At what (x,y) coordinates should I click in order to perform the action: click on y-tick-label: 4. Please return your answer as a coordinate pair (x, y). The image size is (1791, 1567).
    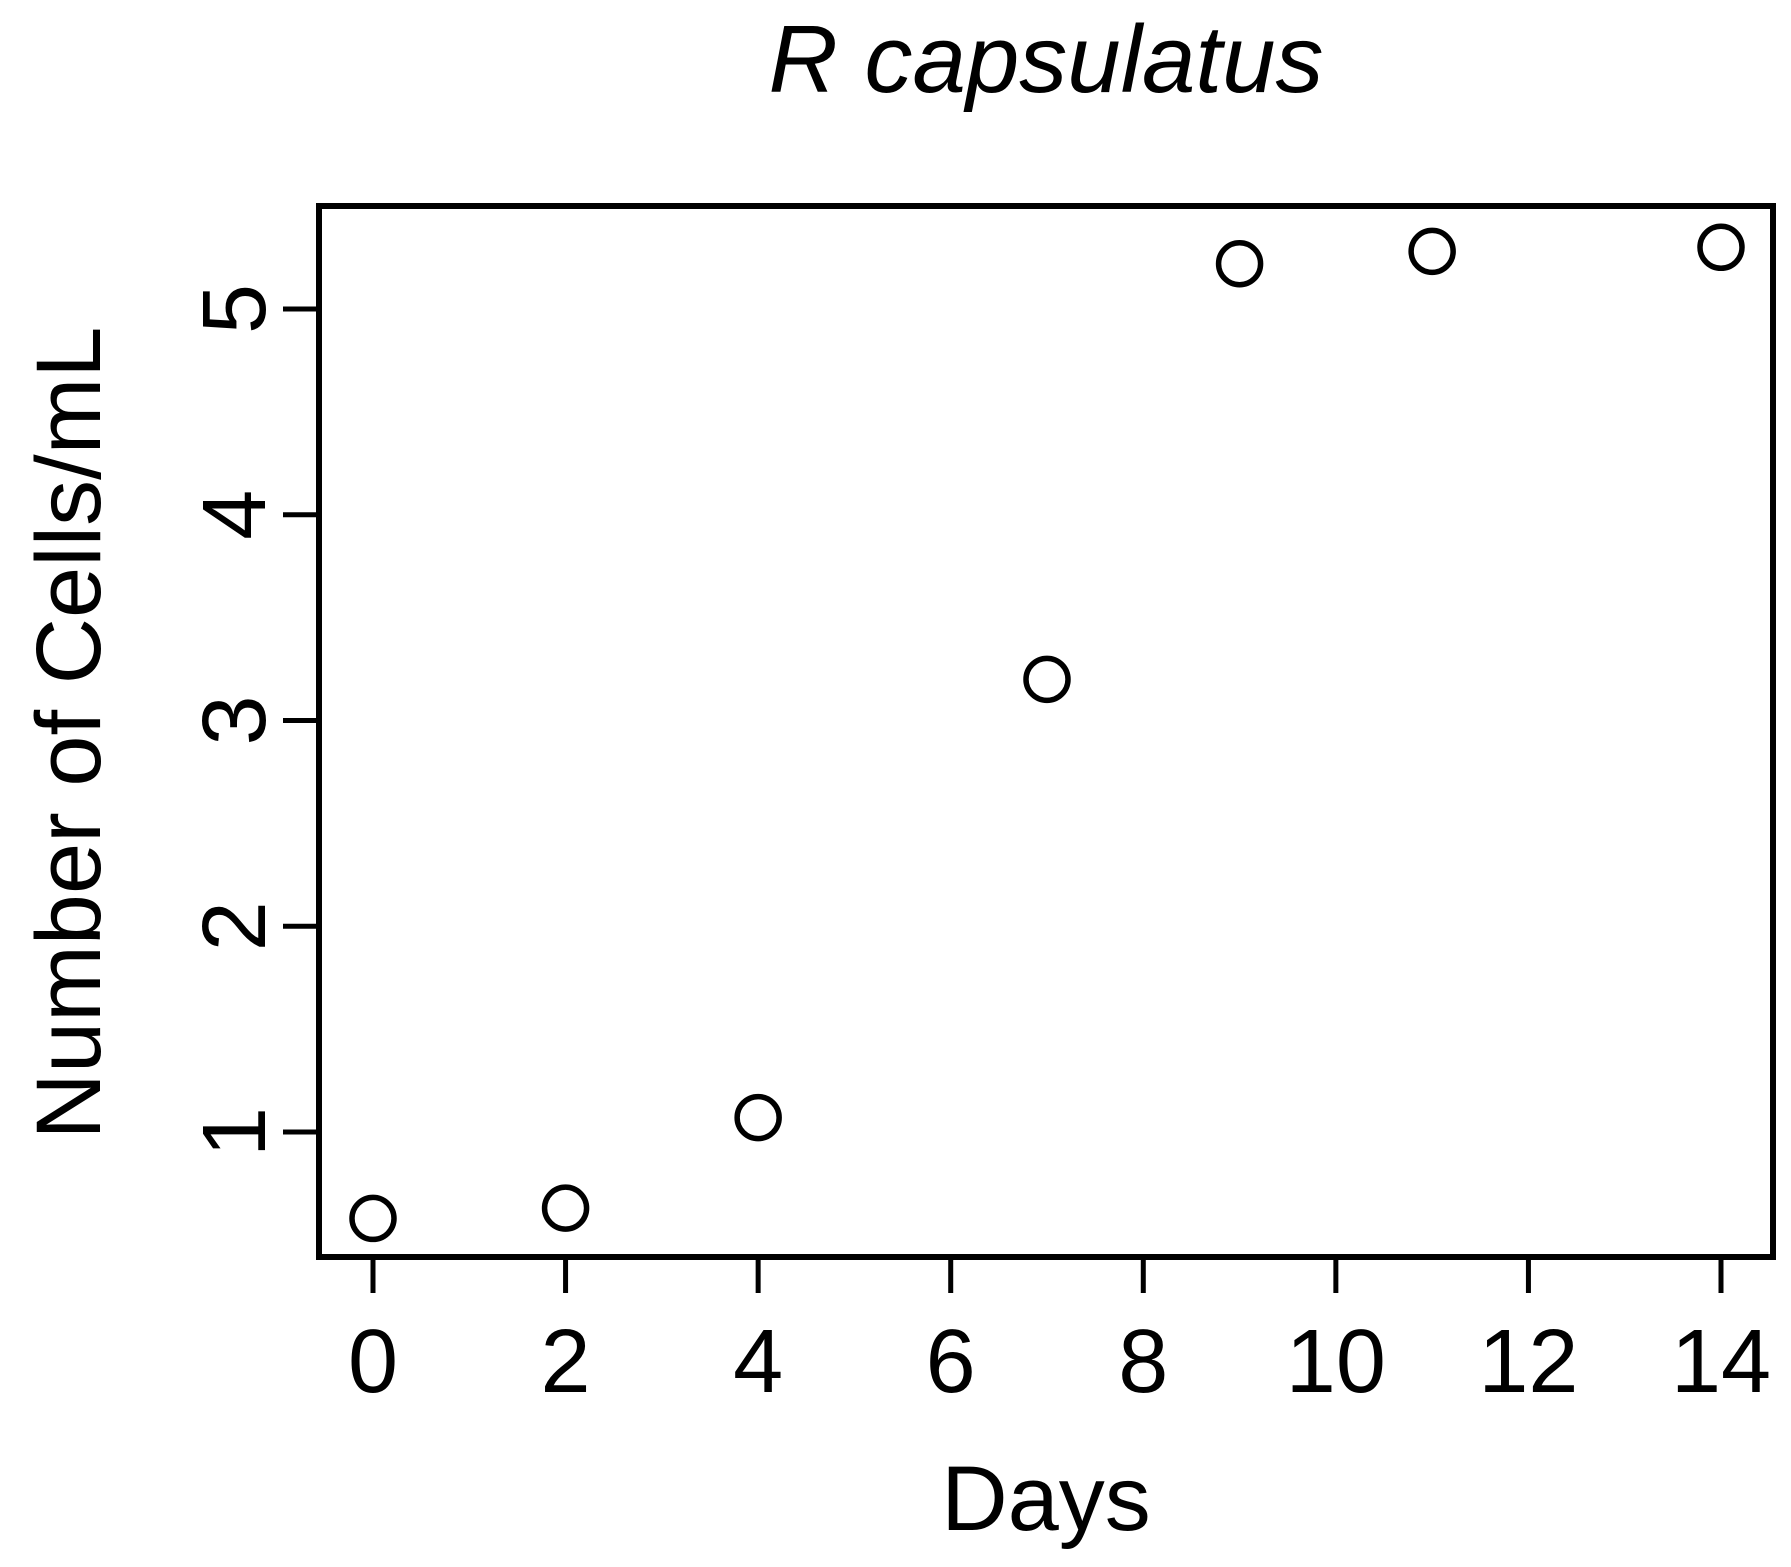
    Looking at the image, I should click on (235, 515).